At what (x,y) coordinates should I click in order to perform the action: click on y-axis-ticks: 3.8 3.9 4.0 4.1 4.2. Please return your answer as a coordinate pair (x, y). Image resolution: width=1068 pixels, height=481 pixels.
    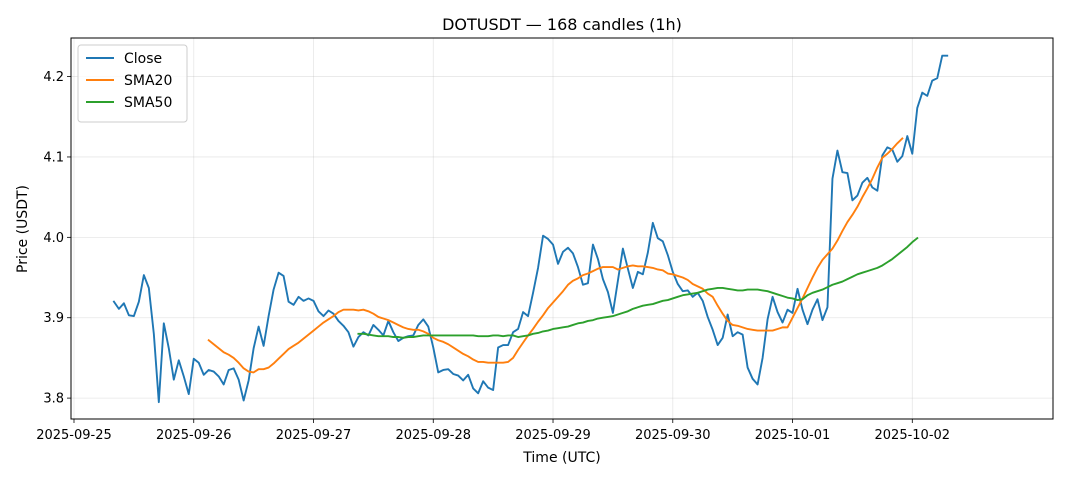
    Looking at the image, I should click on (57, 238).